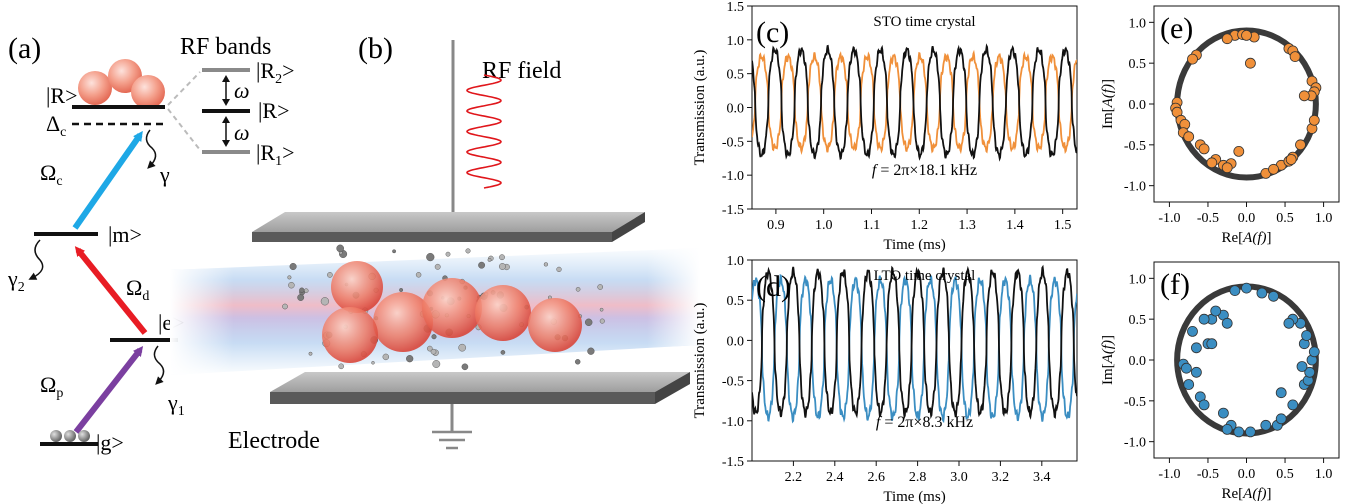 The height and width of the screenshot is (504, 1360). What do you see at coordinates (24, 48) in the screenshot?
I see `panel-a-label: (a)` at bounding box center [24, 48].